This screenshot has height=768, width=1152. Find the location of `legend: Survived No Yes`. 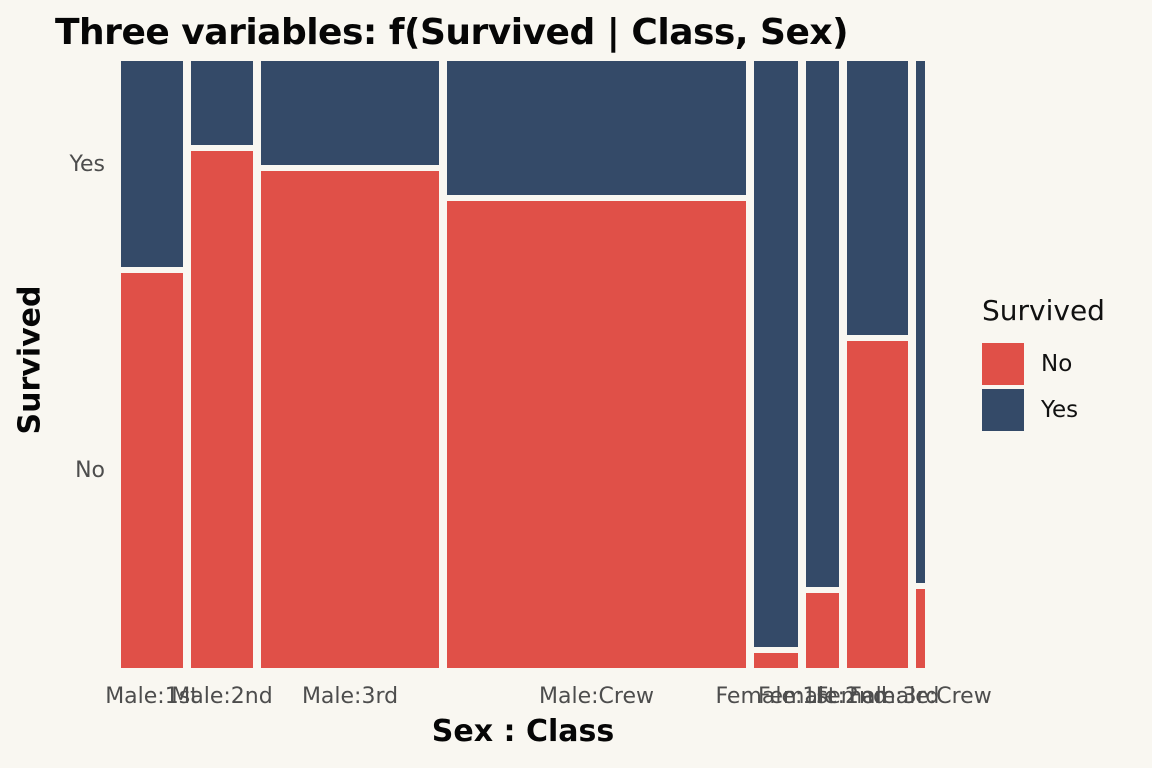

legend: Survived No Yes is located at coordinates (1043, 364).